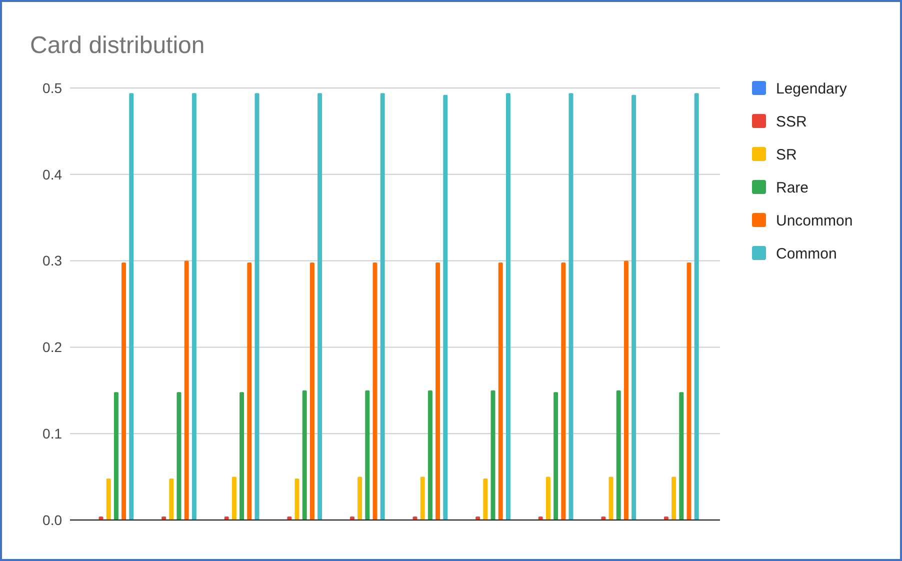 The width and height of the screenshot is (902, 561). What do you see at coordinates (792, 187) in the screenshot?
I see `legend-label: Rare` at bounding box center [792, 187].